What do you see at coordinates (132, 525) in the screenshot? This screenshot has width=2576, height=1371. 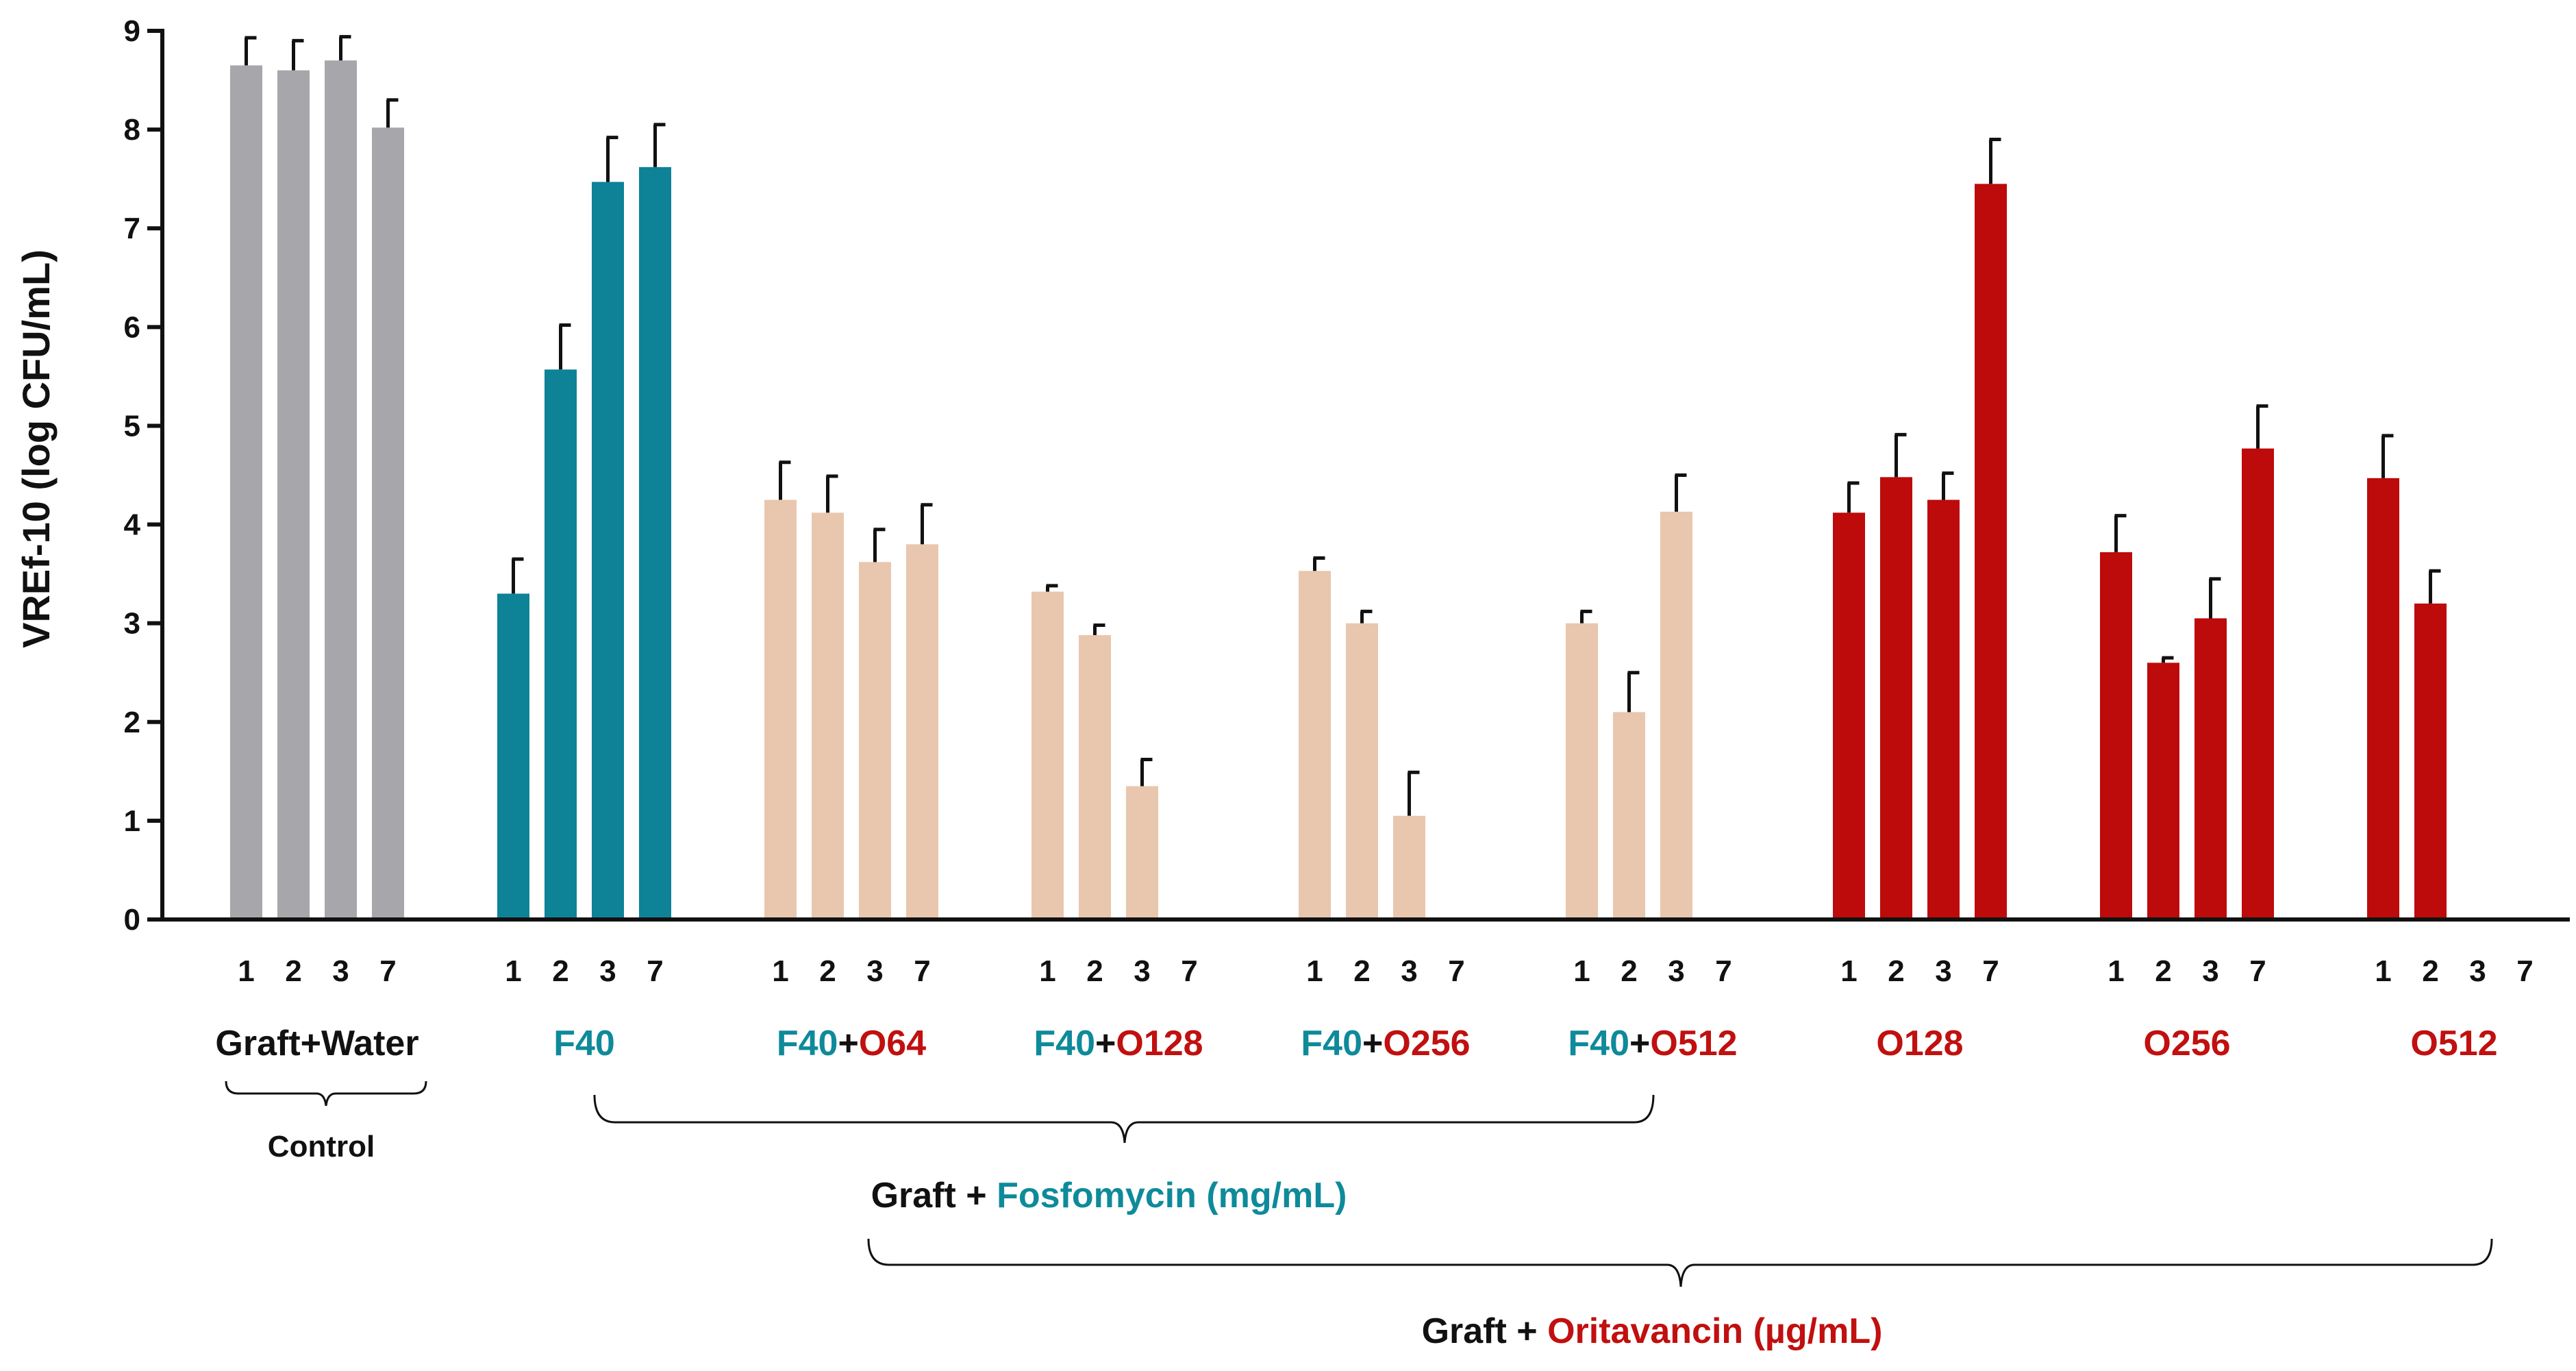 I see `y-tick-label: 4` at bounding box center [132, 525].